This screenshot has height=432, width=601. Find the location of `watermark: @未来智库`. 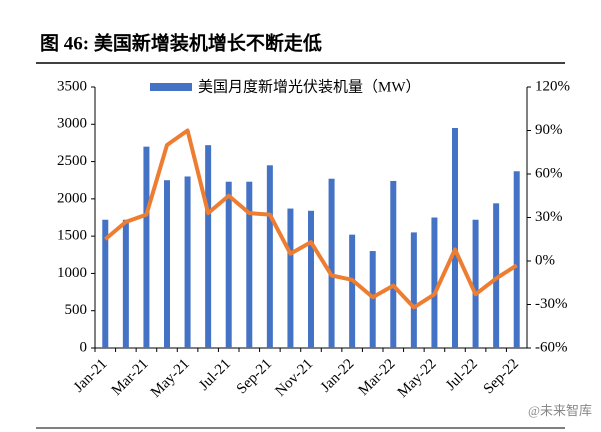

watermark: @未来智库 is located at coordinates (560, 410).